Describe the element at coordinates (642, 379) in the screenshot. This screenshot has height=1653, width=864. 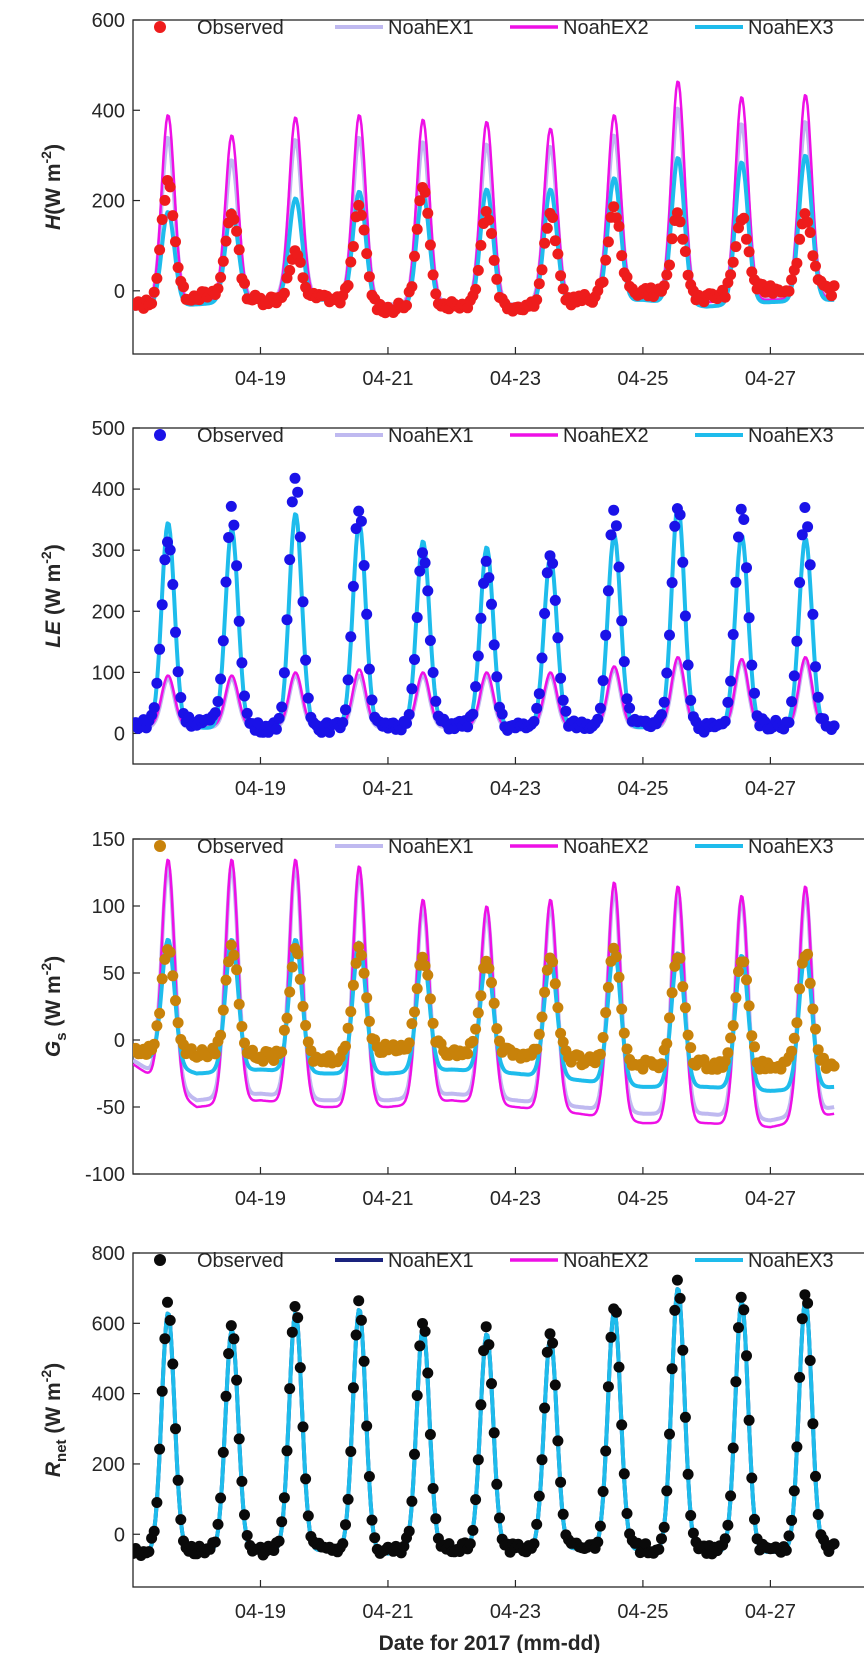
I see `x-tick-label: 04-25` at that location.